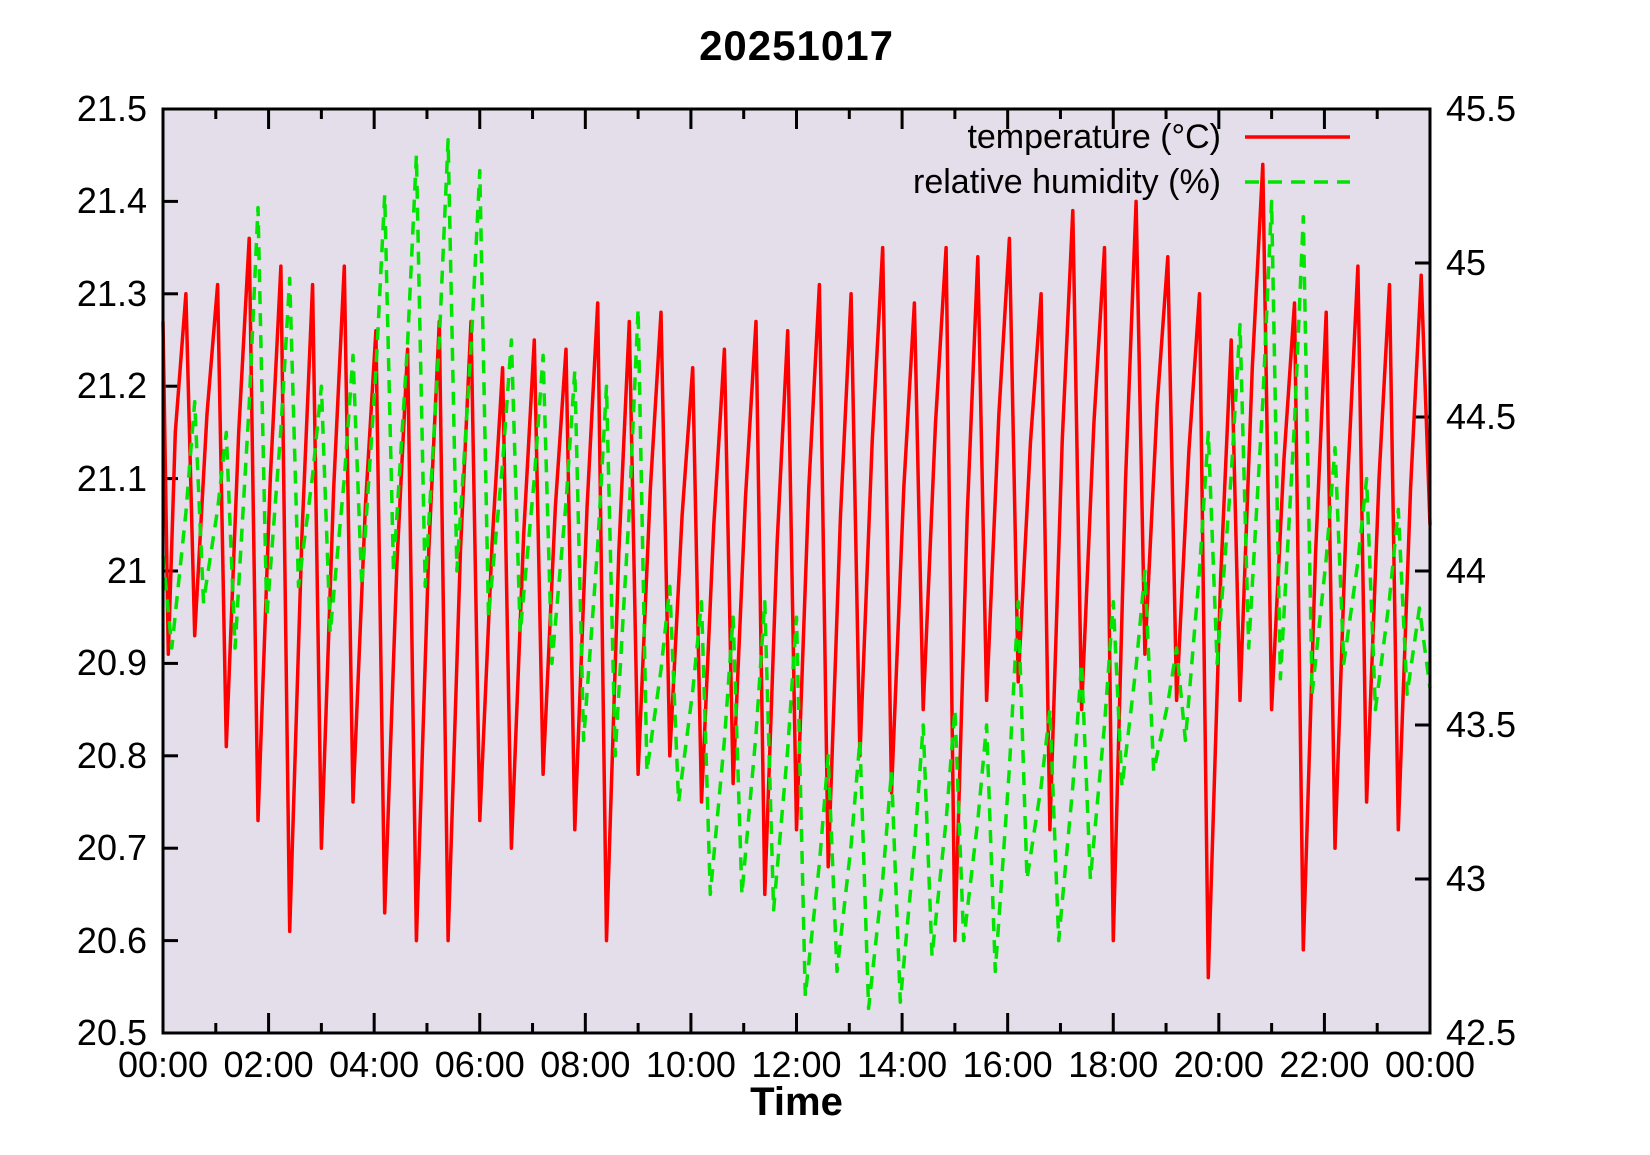 The image size is (1650, 1155). What do you see at coordinates (479, 1064) in the screenshot?
I see `x-tick-label: 06:00` at bounding box center [479, 1064].